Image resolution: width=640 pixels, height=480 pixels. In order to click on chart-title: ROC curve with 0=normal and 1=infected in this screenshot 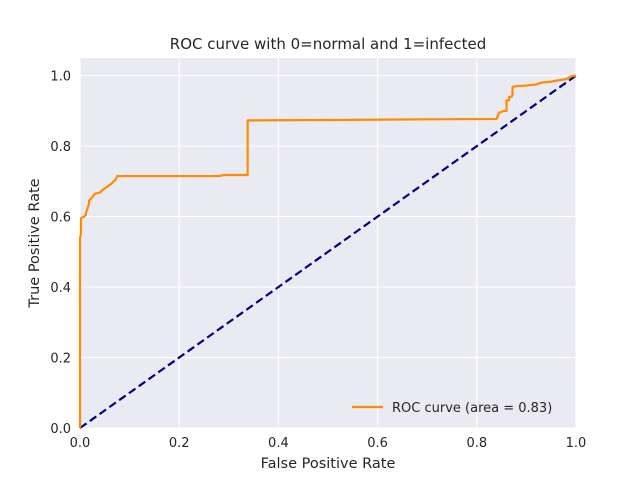, I will do `click(328, 44)`.